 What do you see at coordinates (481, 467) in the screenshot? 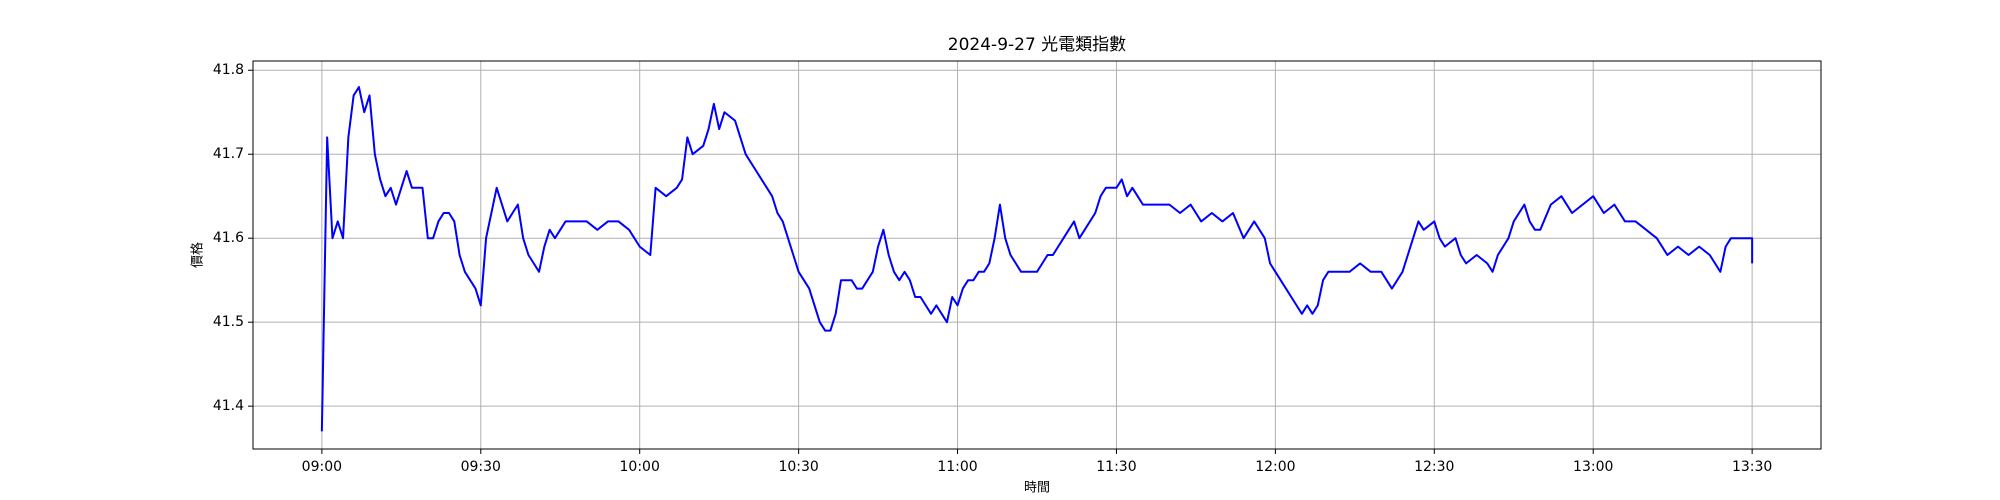
I see `x-tick-label: 09:30` at bounding box center [481, 467].